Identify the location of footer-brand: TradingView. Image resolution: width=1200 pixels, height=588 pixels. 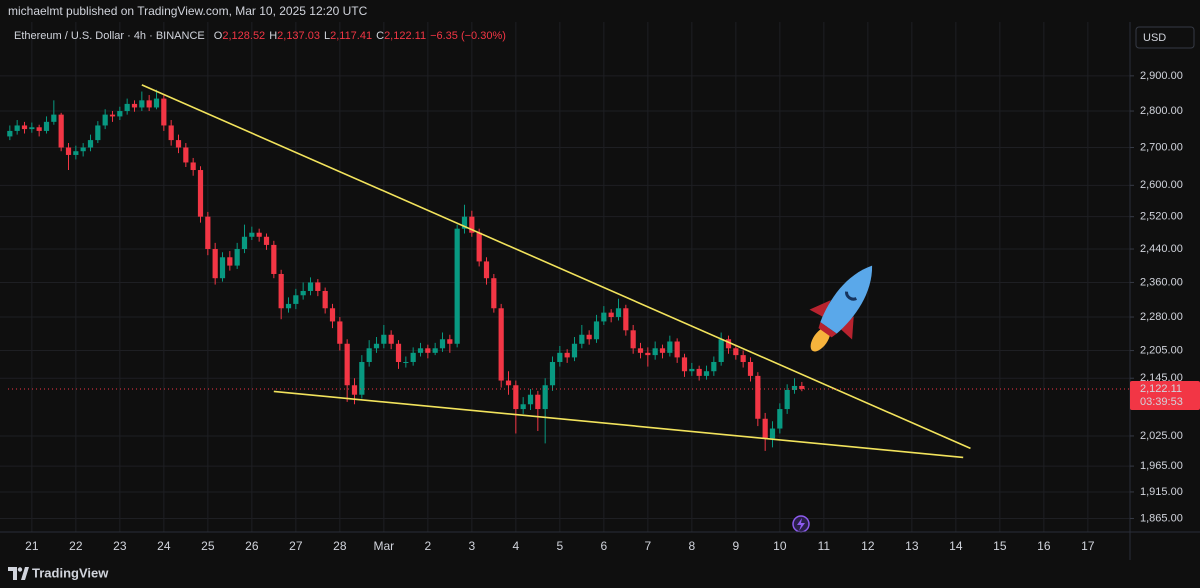
(70, 572).